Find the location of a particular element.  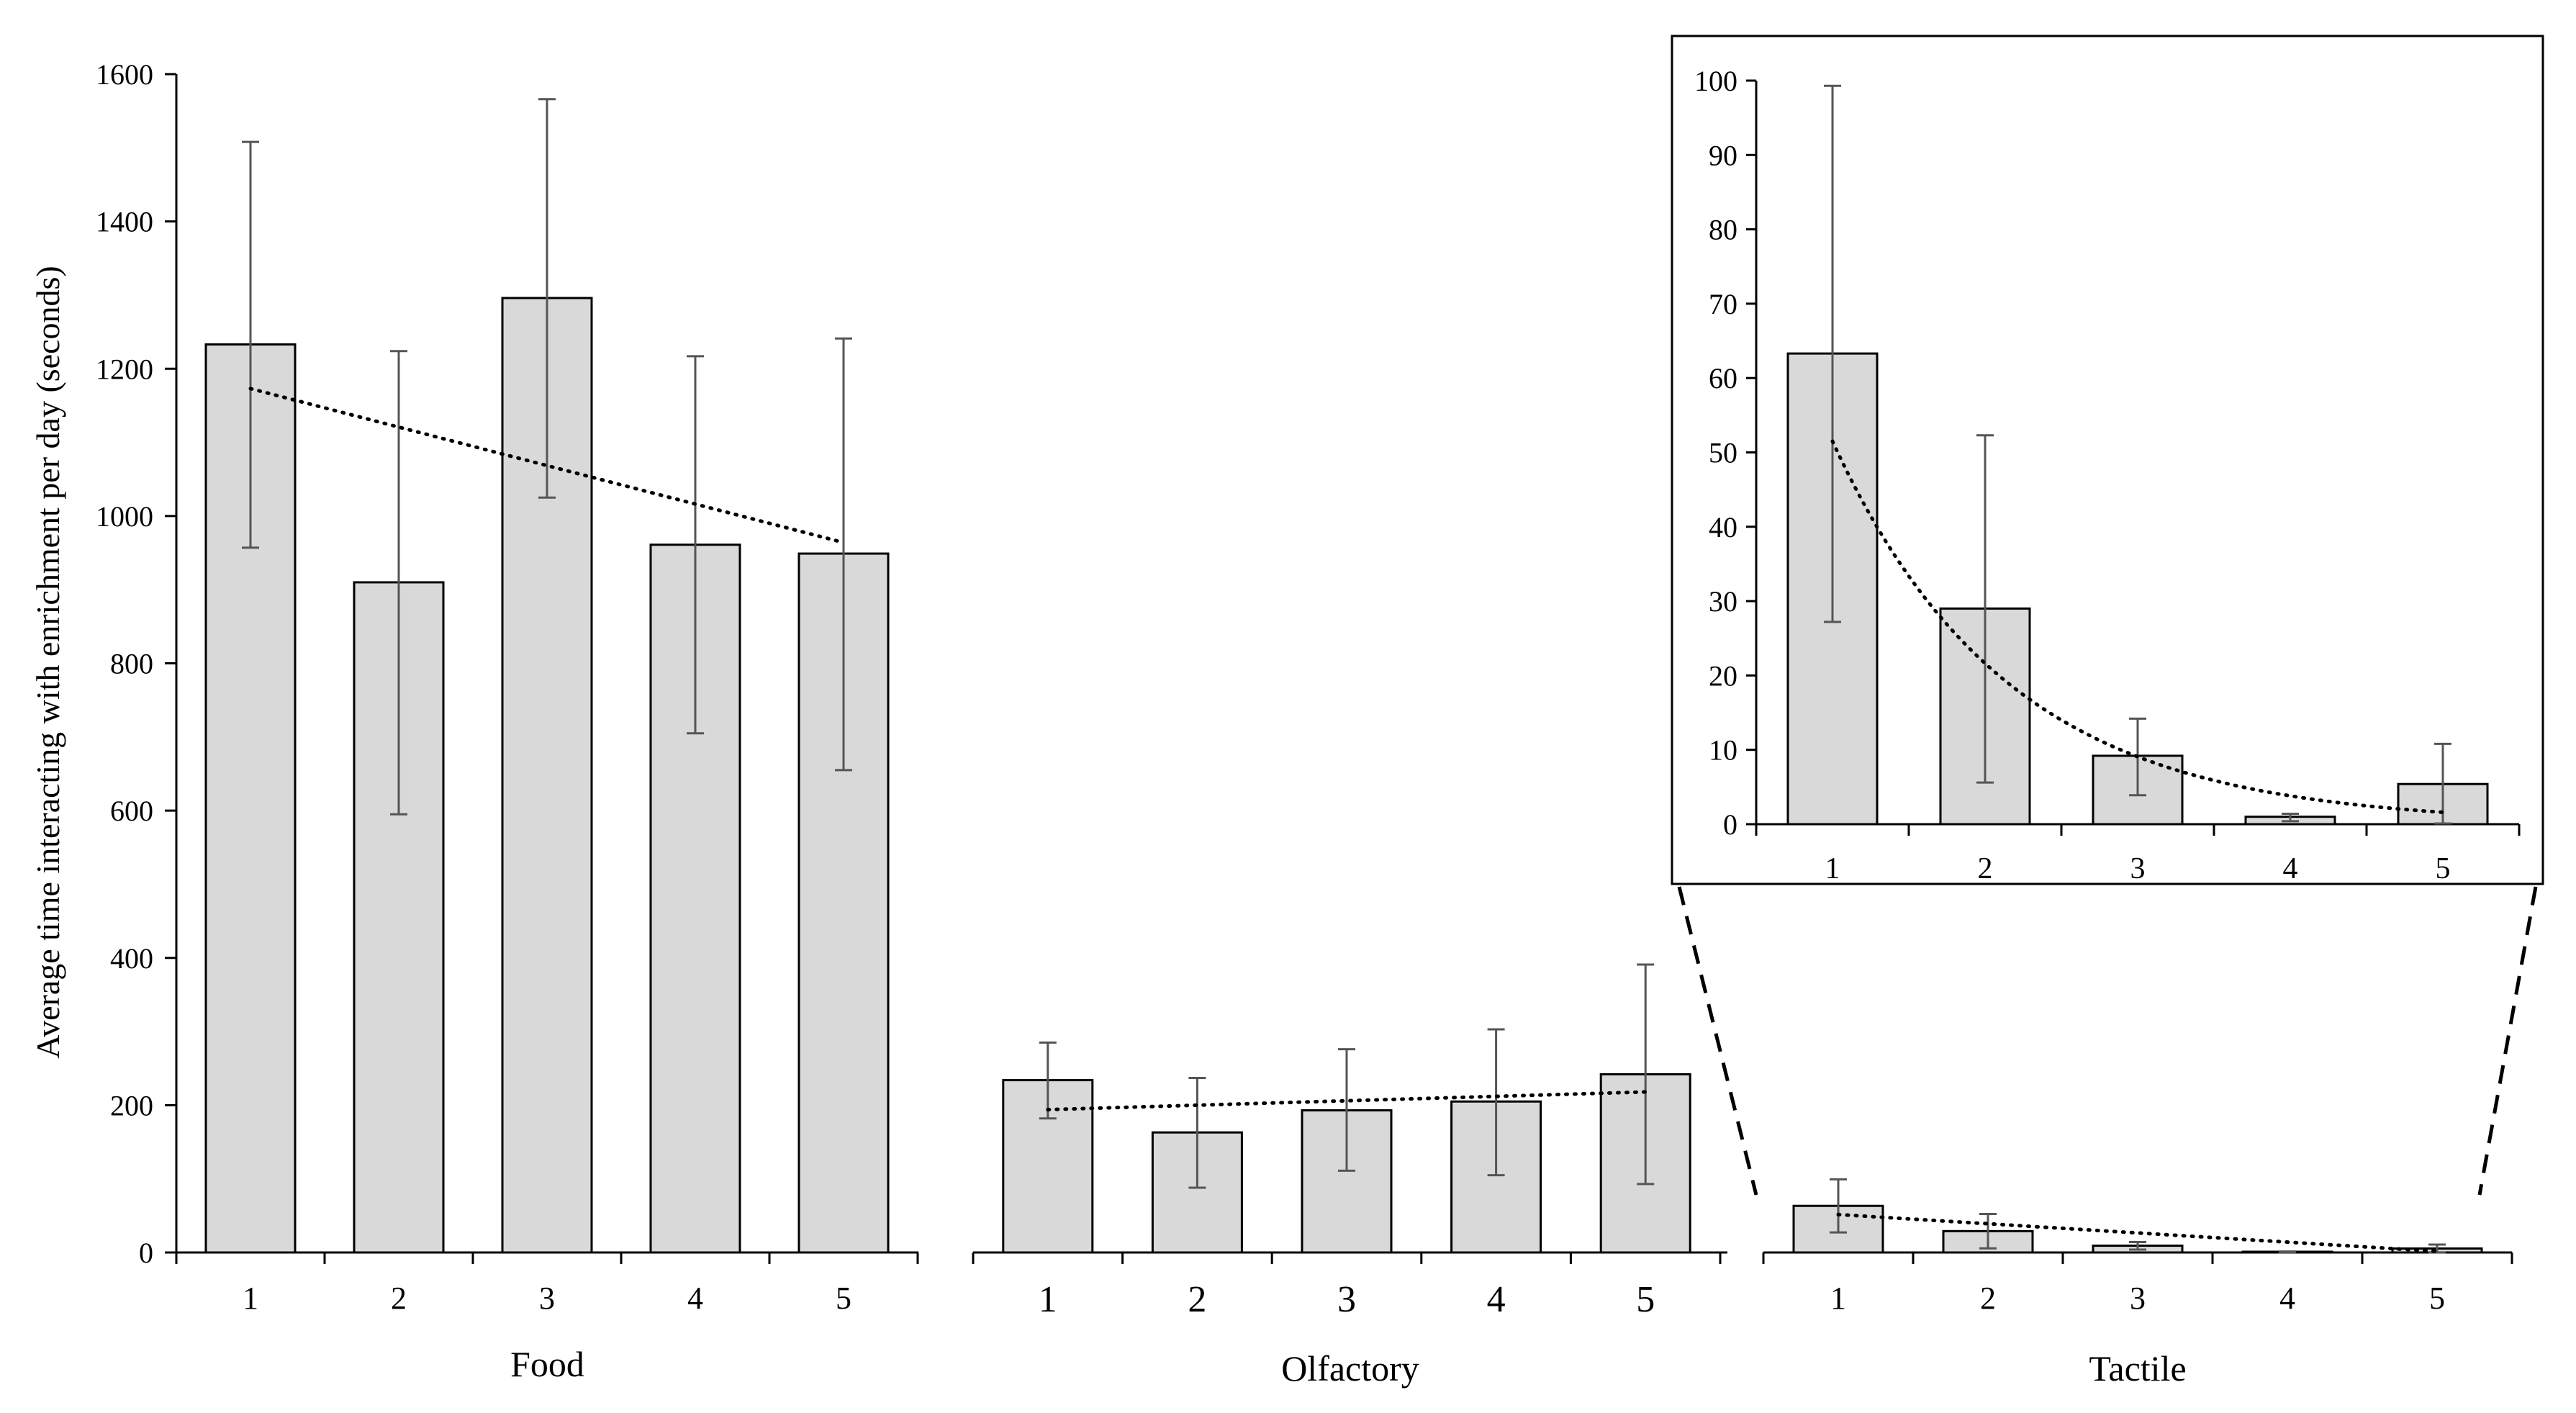

inset-y-tick-label: 60 is located at coordinates (1723, 378).